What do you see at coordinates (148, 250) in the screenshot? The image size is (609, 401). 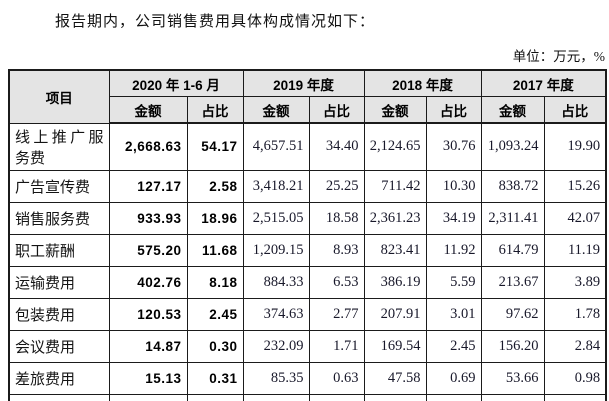 I see `cell-amount: 575.20` at bounding box center [148, 250].